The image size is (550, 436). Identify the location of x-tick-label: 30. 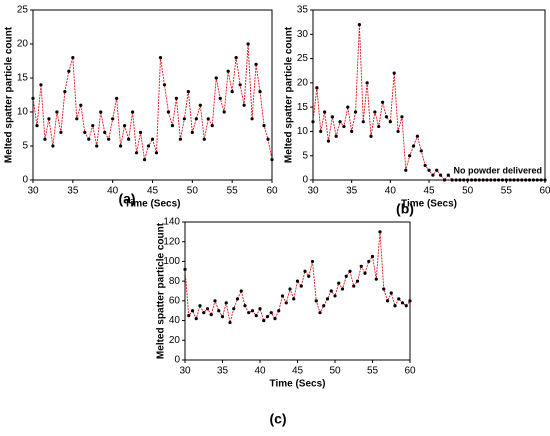
(185, 371).